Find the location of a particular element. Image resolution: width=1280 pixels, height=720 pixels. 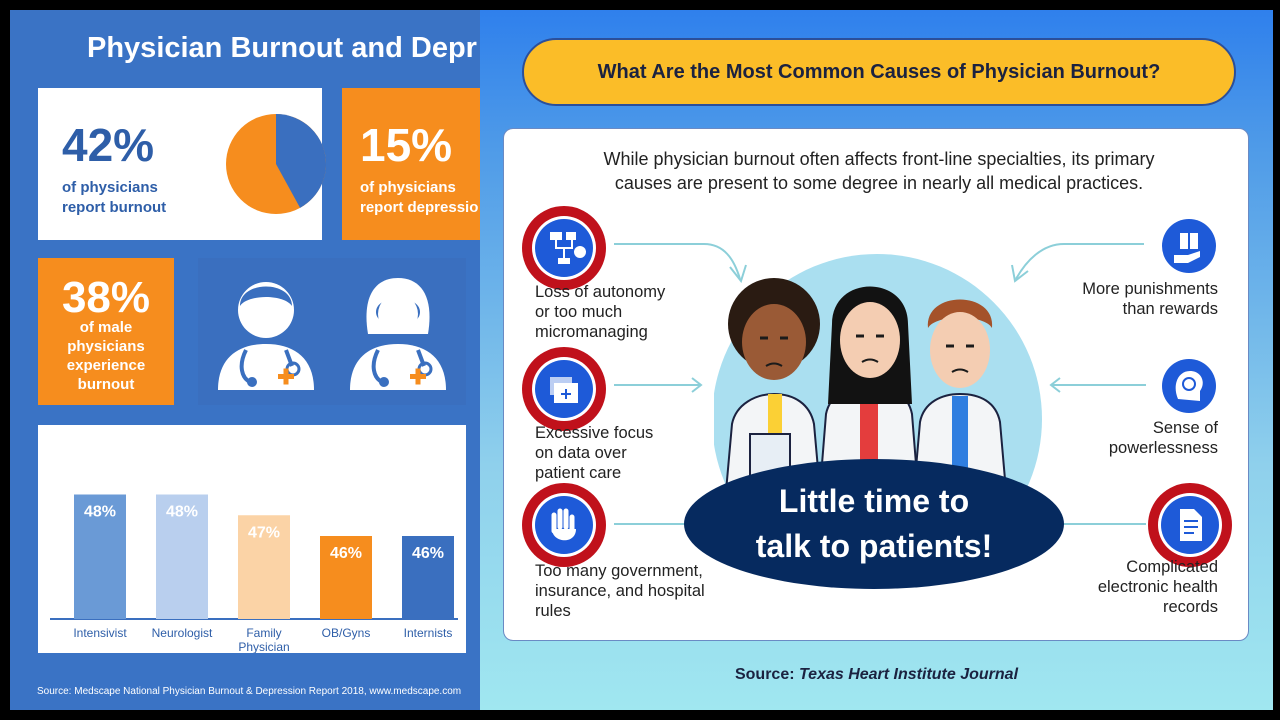

arrowhead-data-focus is located at coordinates (697, 385).